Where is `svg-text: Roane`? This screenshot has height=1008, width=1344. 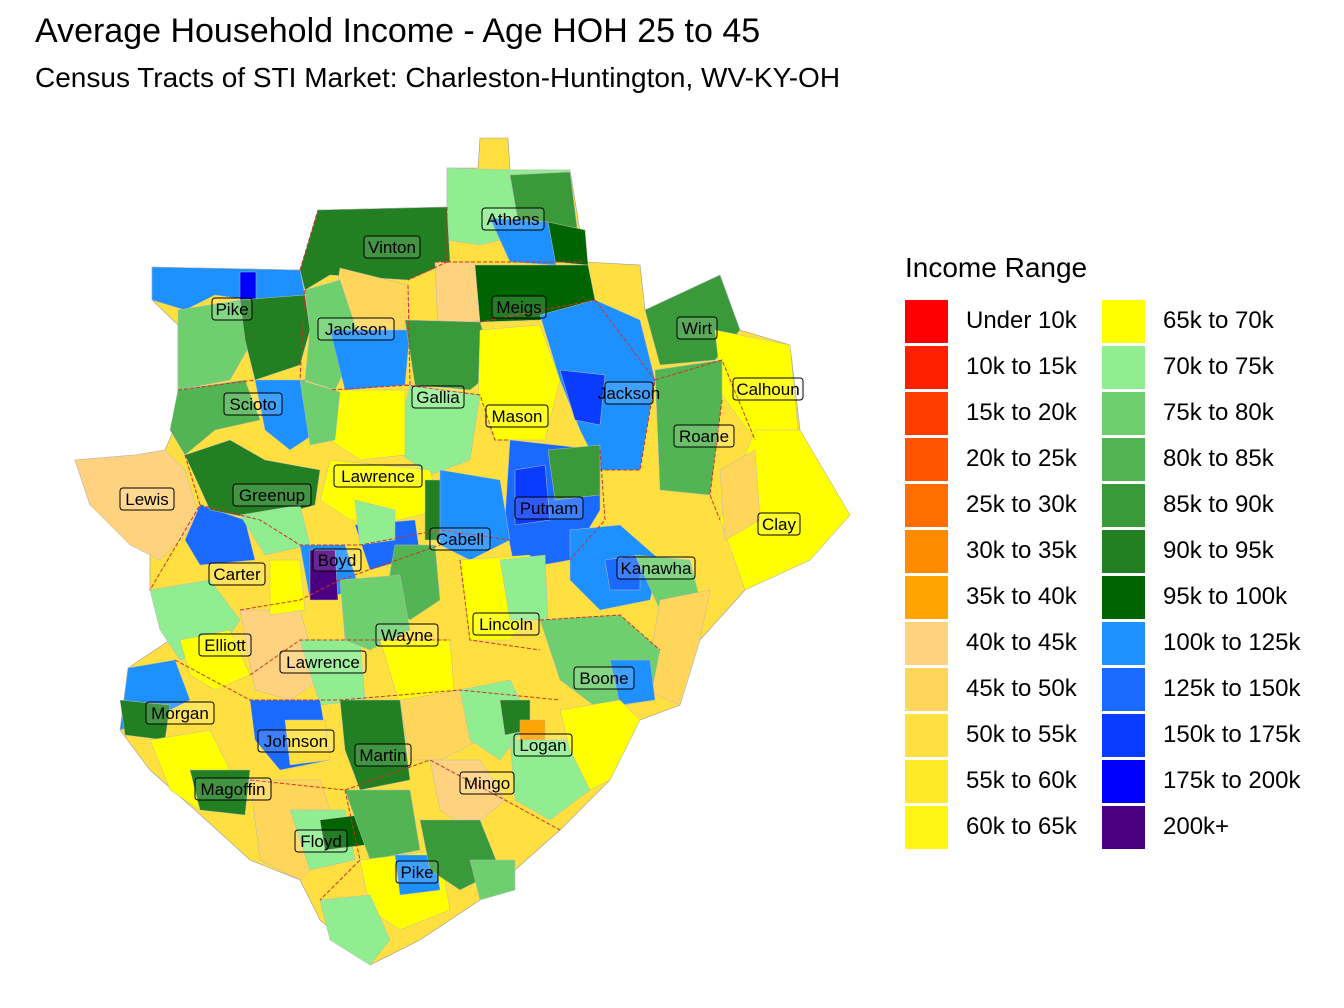
svg-text: Roane is located at coordinates (704, 436).